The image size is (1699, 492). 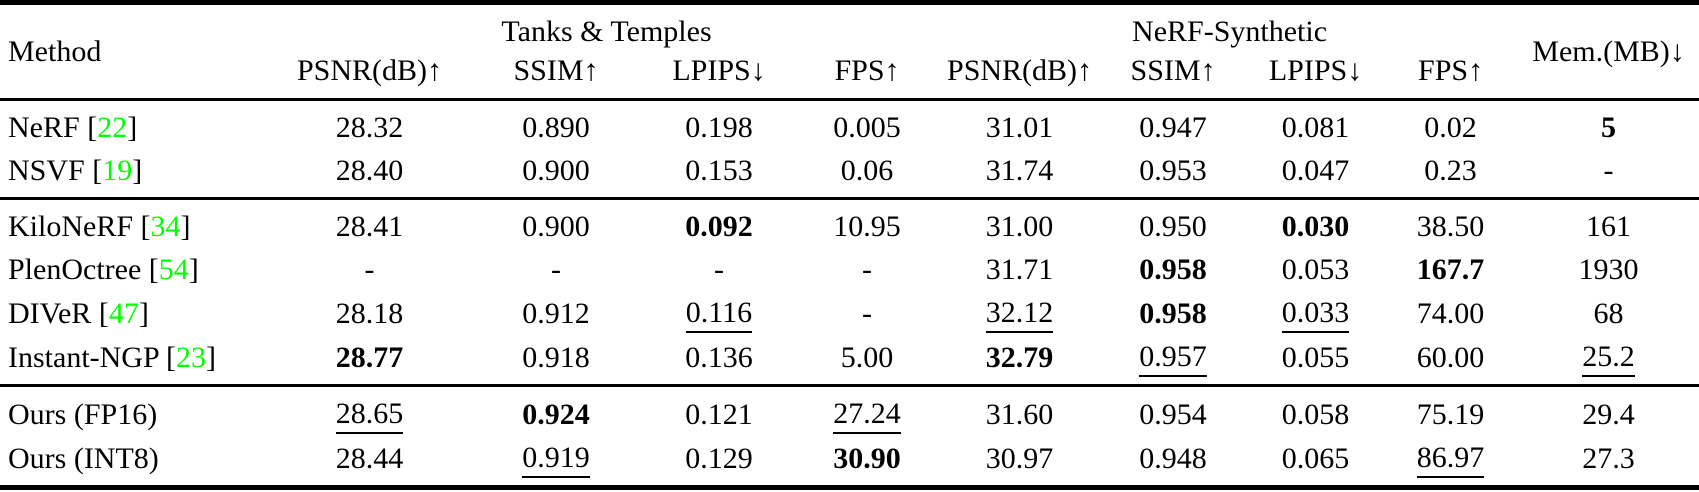 What do you see at coordinates (1019, 127) in the screenshot?
I see `value-cell: 31.01` at bounding box center [1019, 127].